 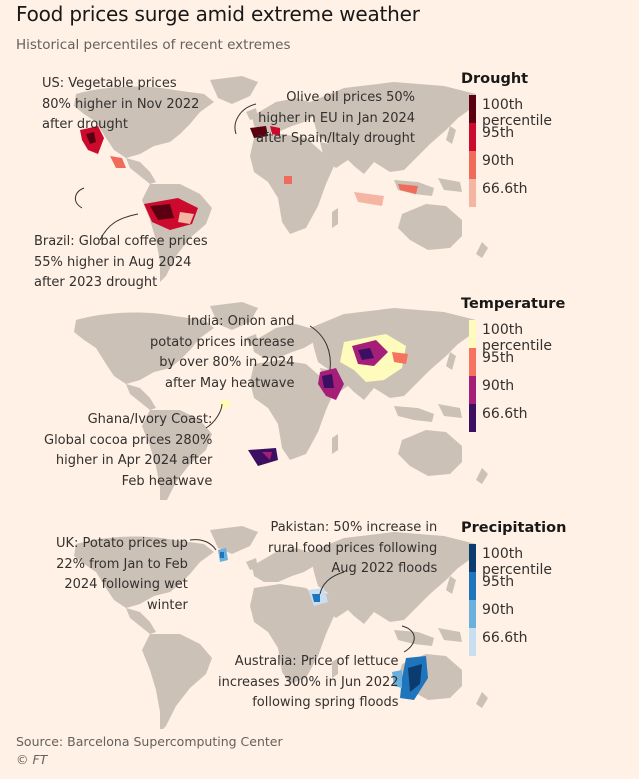 I want to click on drought-region-spain, so click(x=259, y=132).